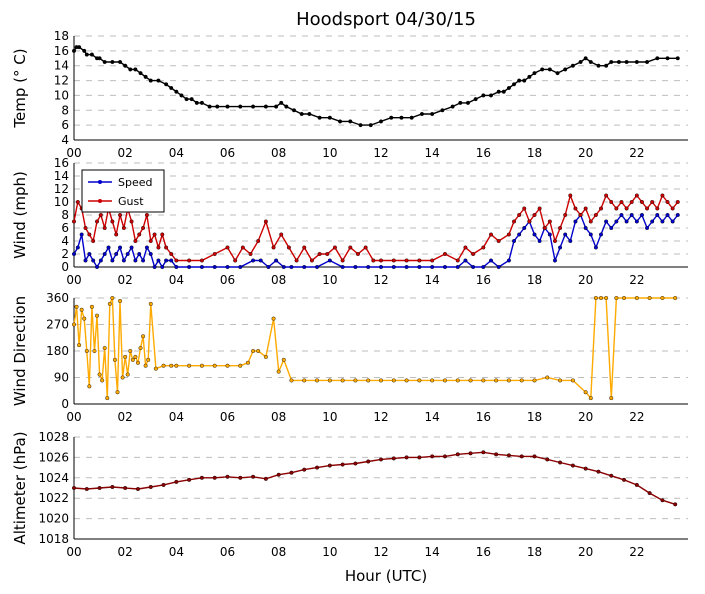  What do you see at coordinates (65, 254) in the screenshot?
I see `y-tick-label: 2` at bounding box center [65, 254].